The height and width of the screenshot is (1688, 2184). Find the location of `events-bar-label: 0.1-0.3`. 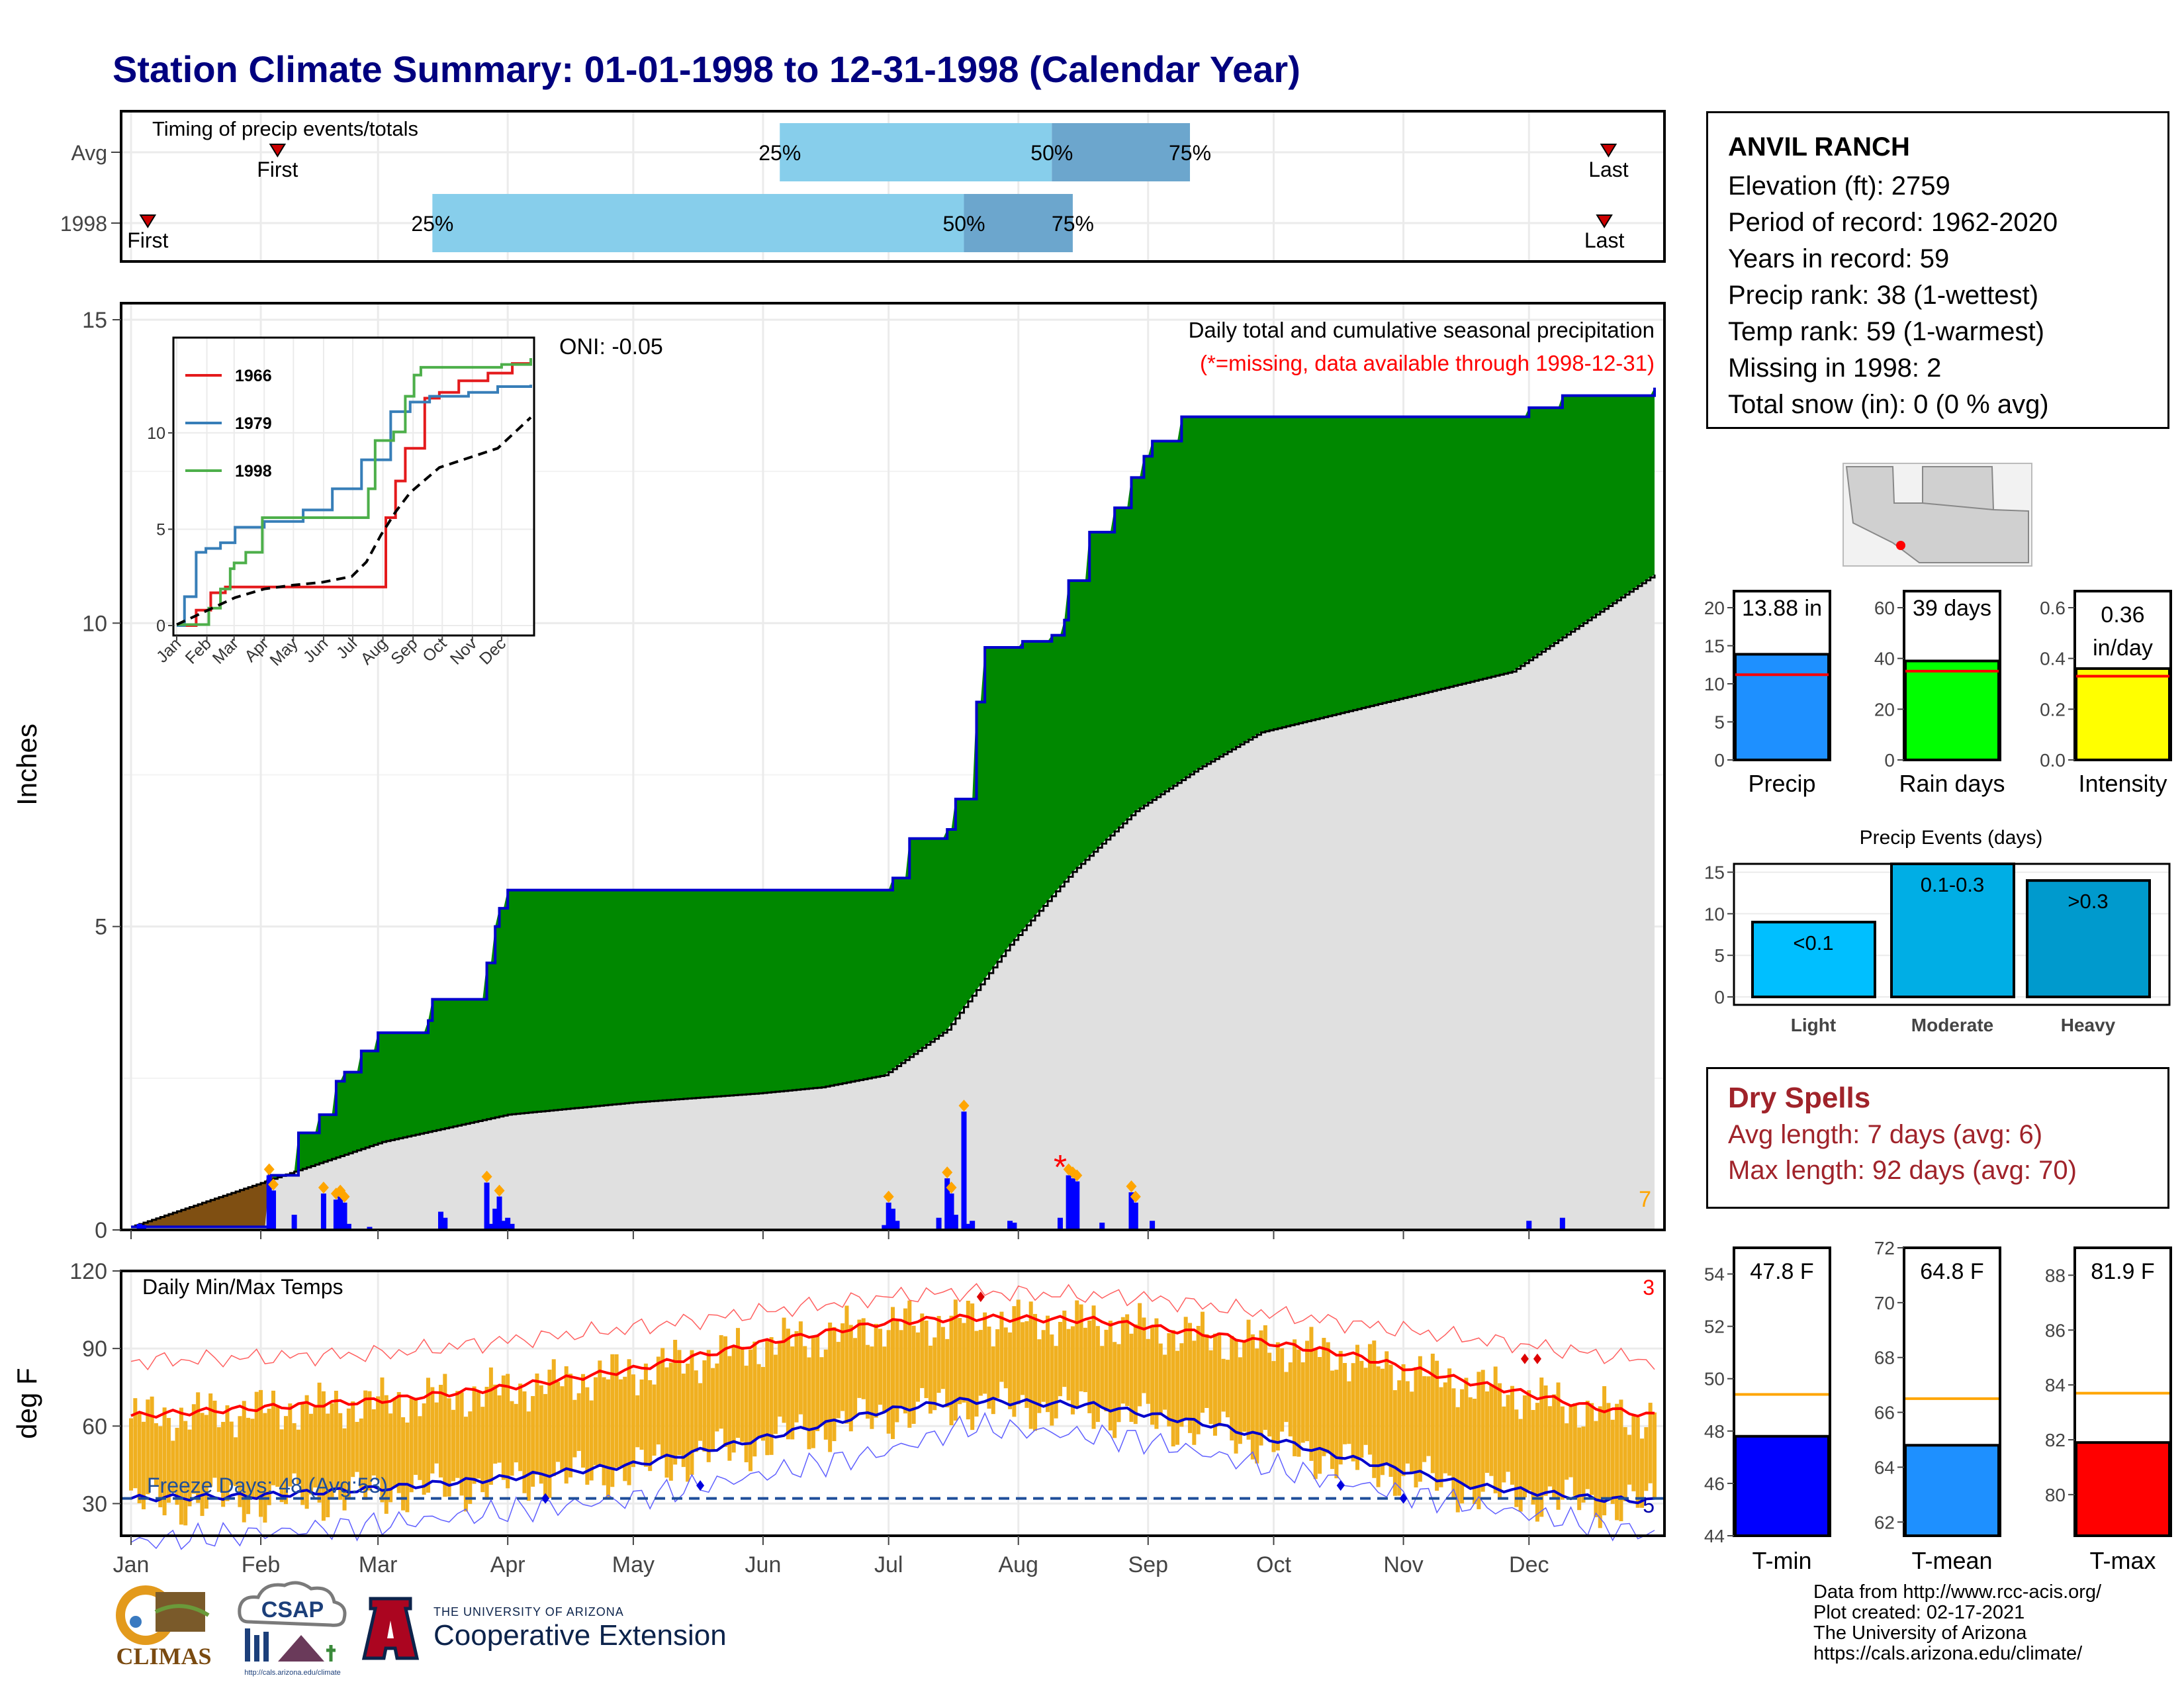

events-bar-label: 0.1-0.3 is located at coordinates (1953, 884).